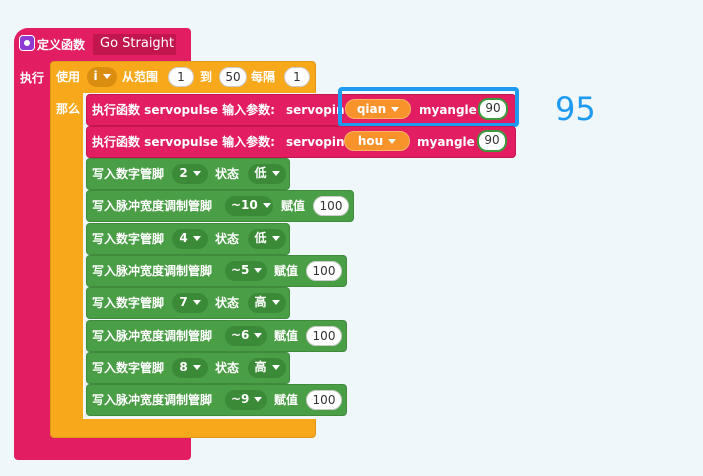 Image resolution: width=703 pixels, height=476 pixels. Describe the element at coordinates (190, 174) in the screenshot. I see `digital-pin-dropdown: 2` at that location.